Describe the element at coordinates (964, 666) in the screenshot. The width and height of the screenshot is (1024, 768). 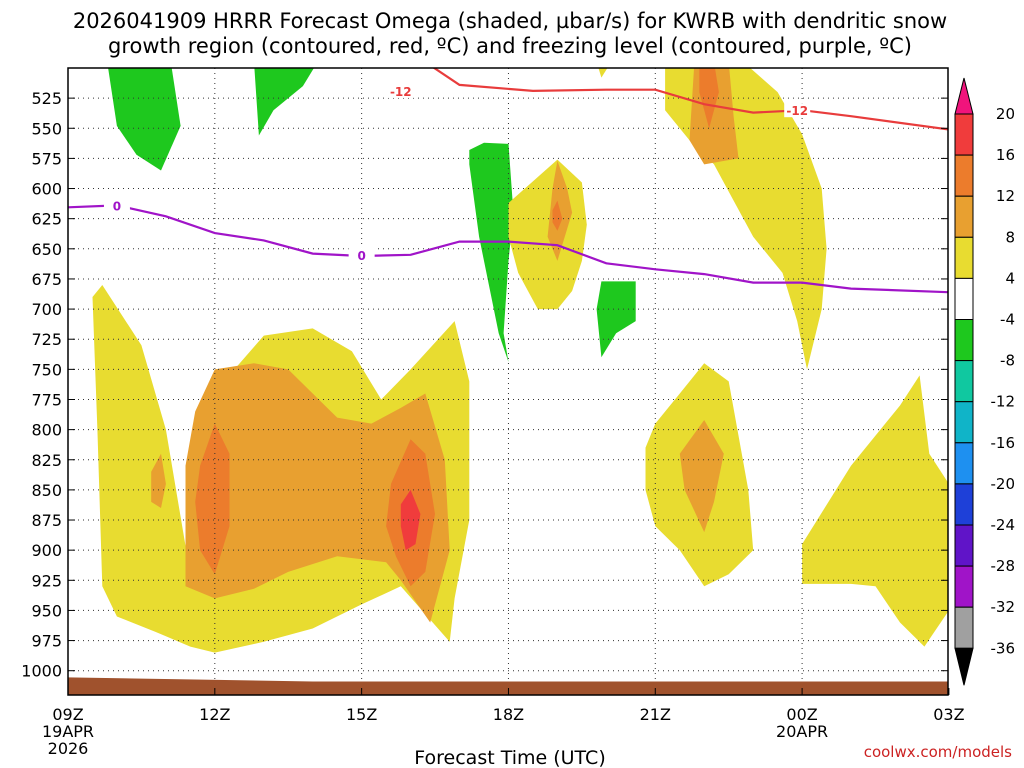
I see `colorbar-bottom-arrow` at that location.